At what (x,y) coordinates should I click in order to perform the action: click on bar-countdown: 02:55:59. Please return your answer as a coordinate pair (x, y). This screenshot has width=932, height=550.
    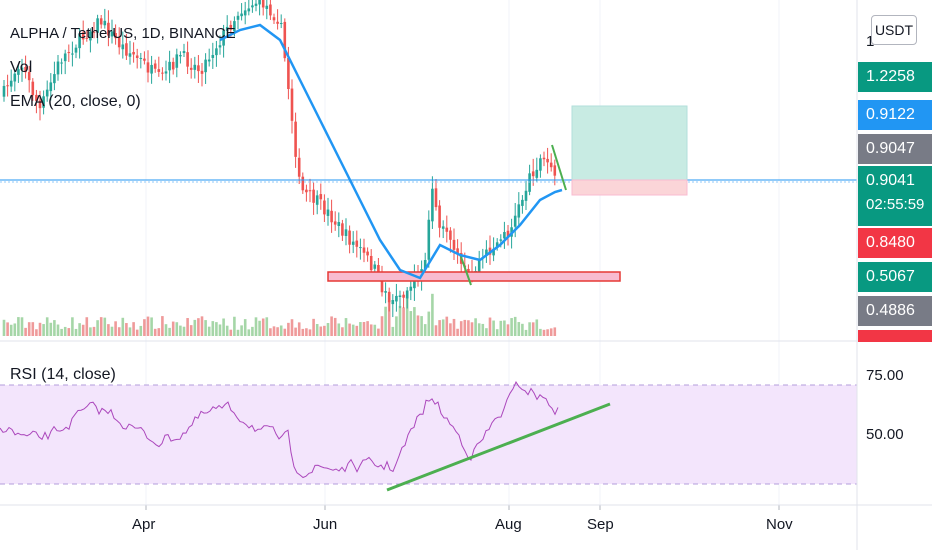
    Looking at the image, I should click on (895, 204).